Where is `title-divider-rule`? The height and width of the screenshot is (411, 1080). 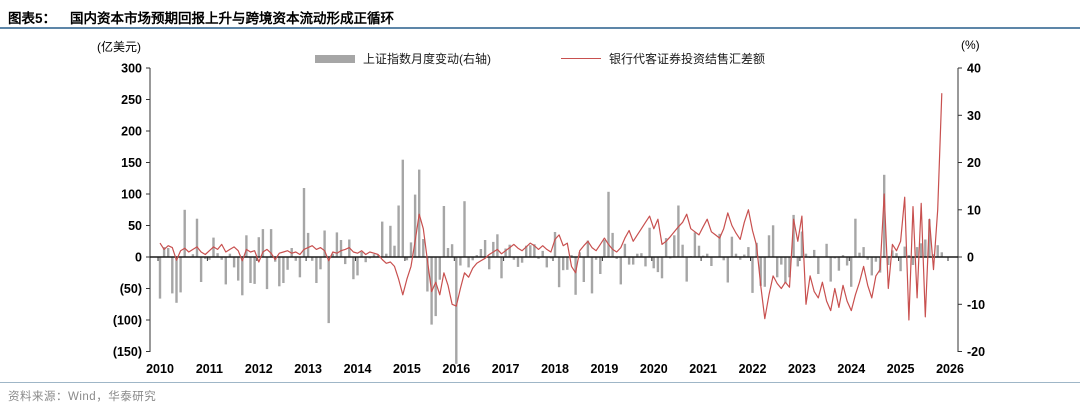 title-divider-rule is located at coordinates (540, 28).